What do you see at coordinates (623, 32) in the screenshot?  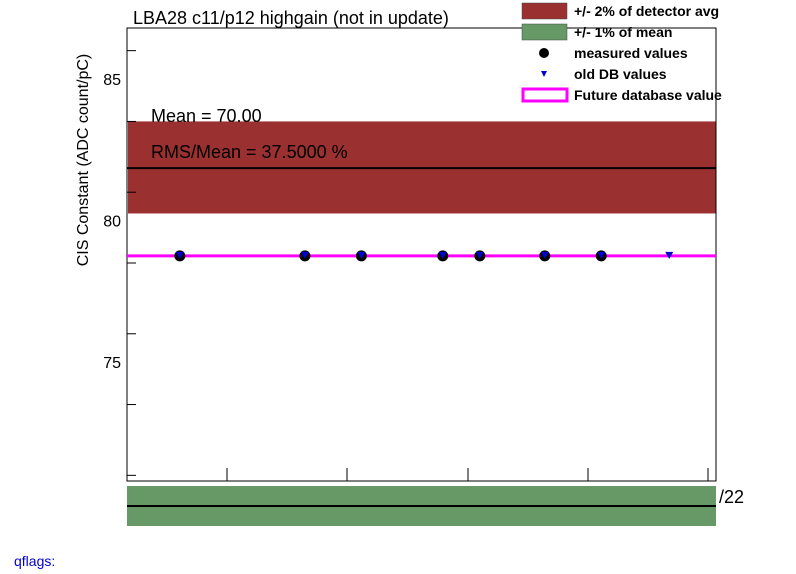 I see `legend-label: +/- 1% of mean` at bounding box center [623, 32].